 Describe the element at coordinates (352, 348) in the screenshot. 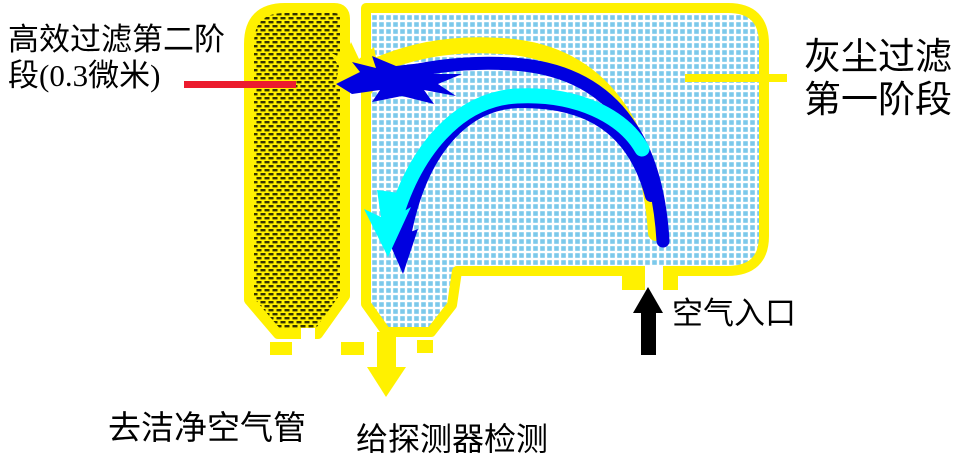

I see `mount-foot-middle` at that location.